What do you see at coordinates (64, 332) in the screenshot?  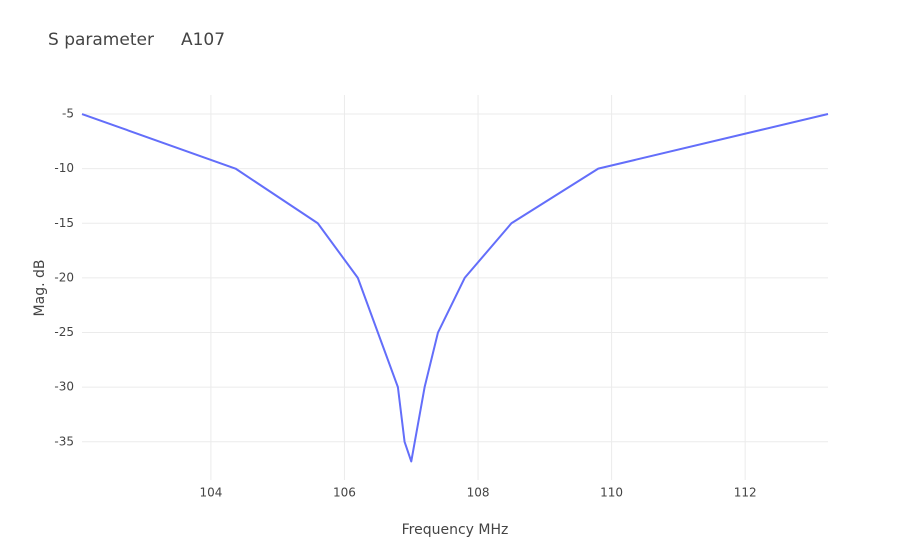 I see `y-tick-label: -25` at bounding box center [64, 332].